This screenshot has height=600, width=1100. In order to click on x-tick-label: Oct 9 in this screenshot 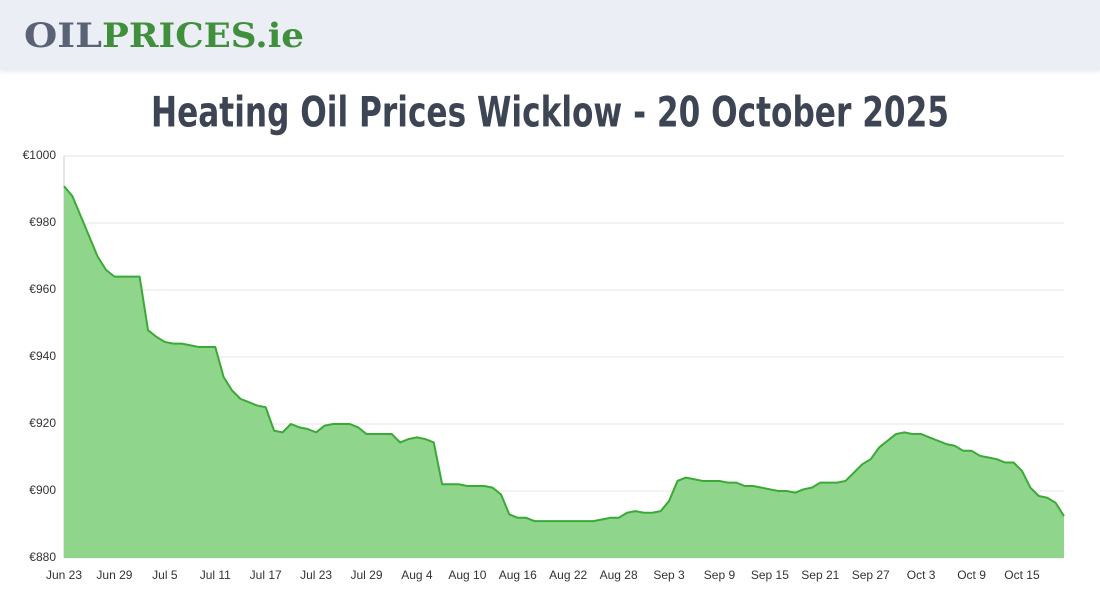, I will do `click(971, 575)`.